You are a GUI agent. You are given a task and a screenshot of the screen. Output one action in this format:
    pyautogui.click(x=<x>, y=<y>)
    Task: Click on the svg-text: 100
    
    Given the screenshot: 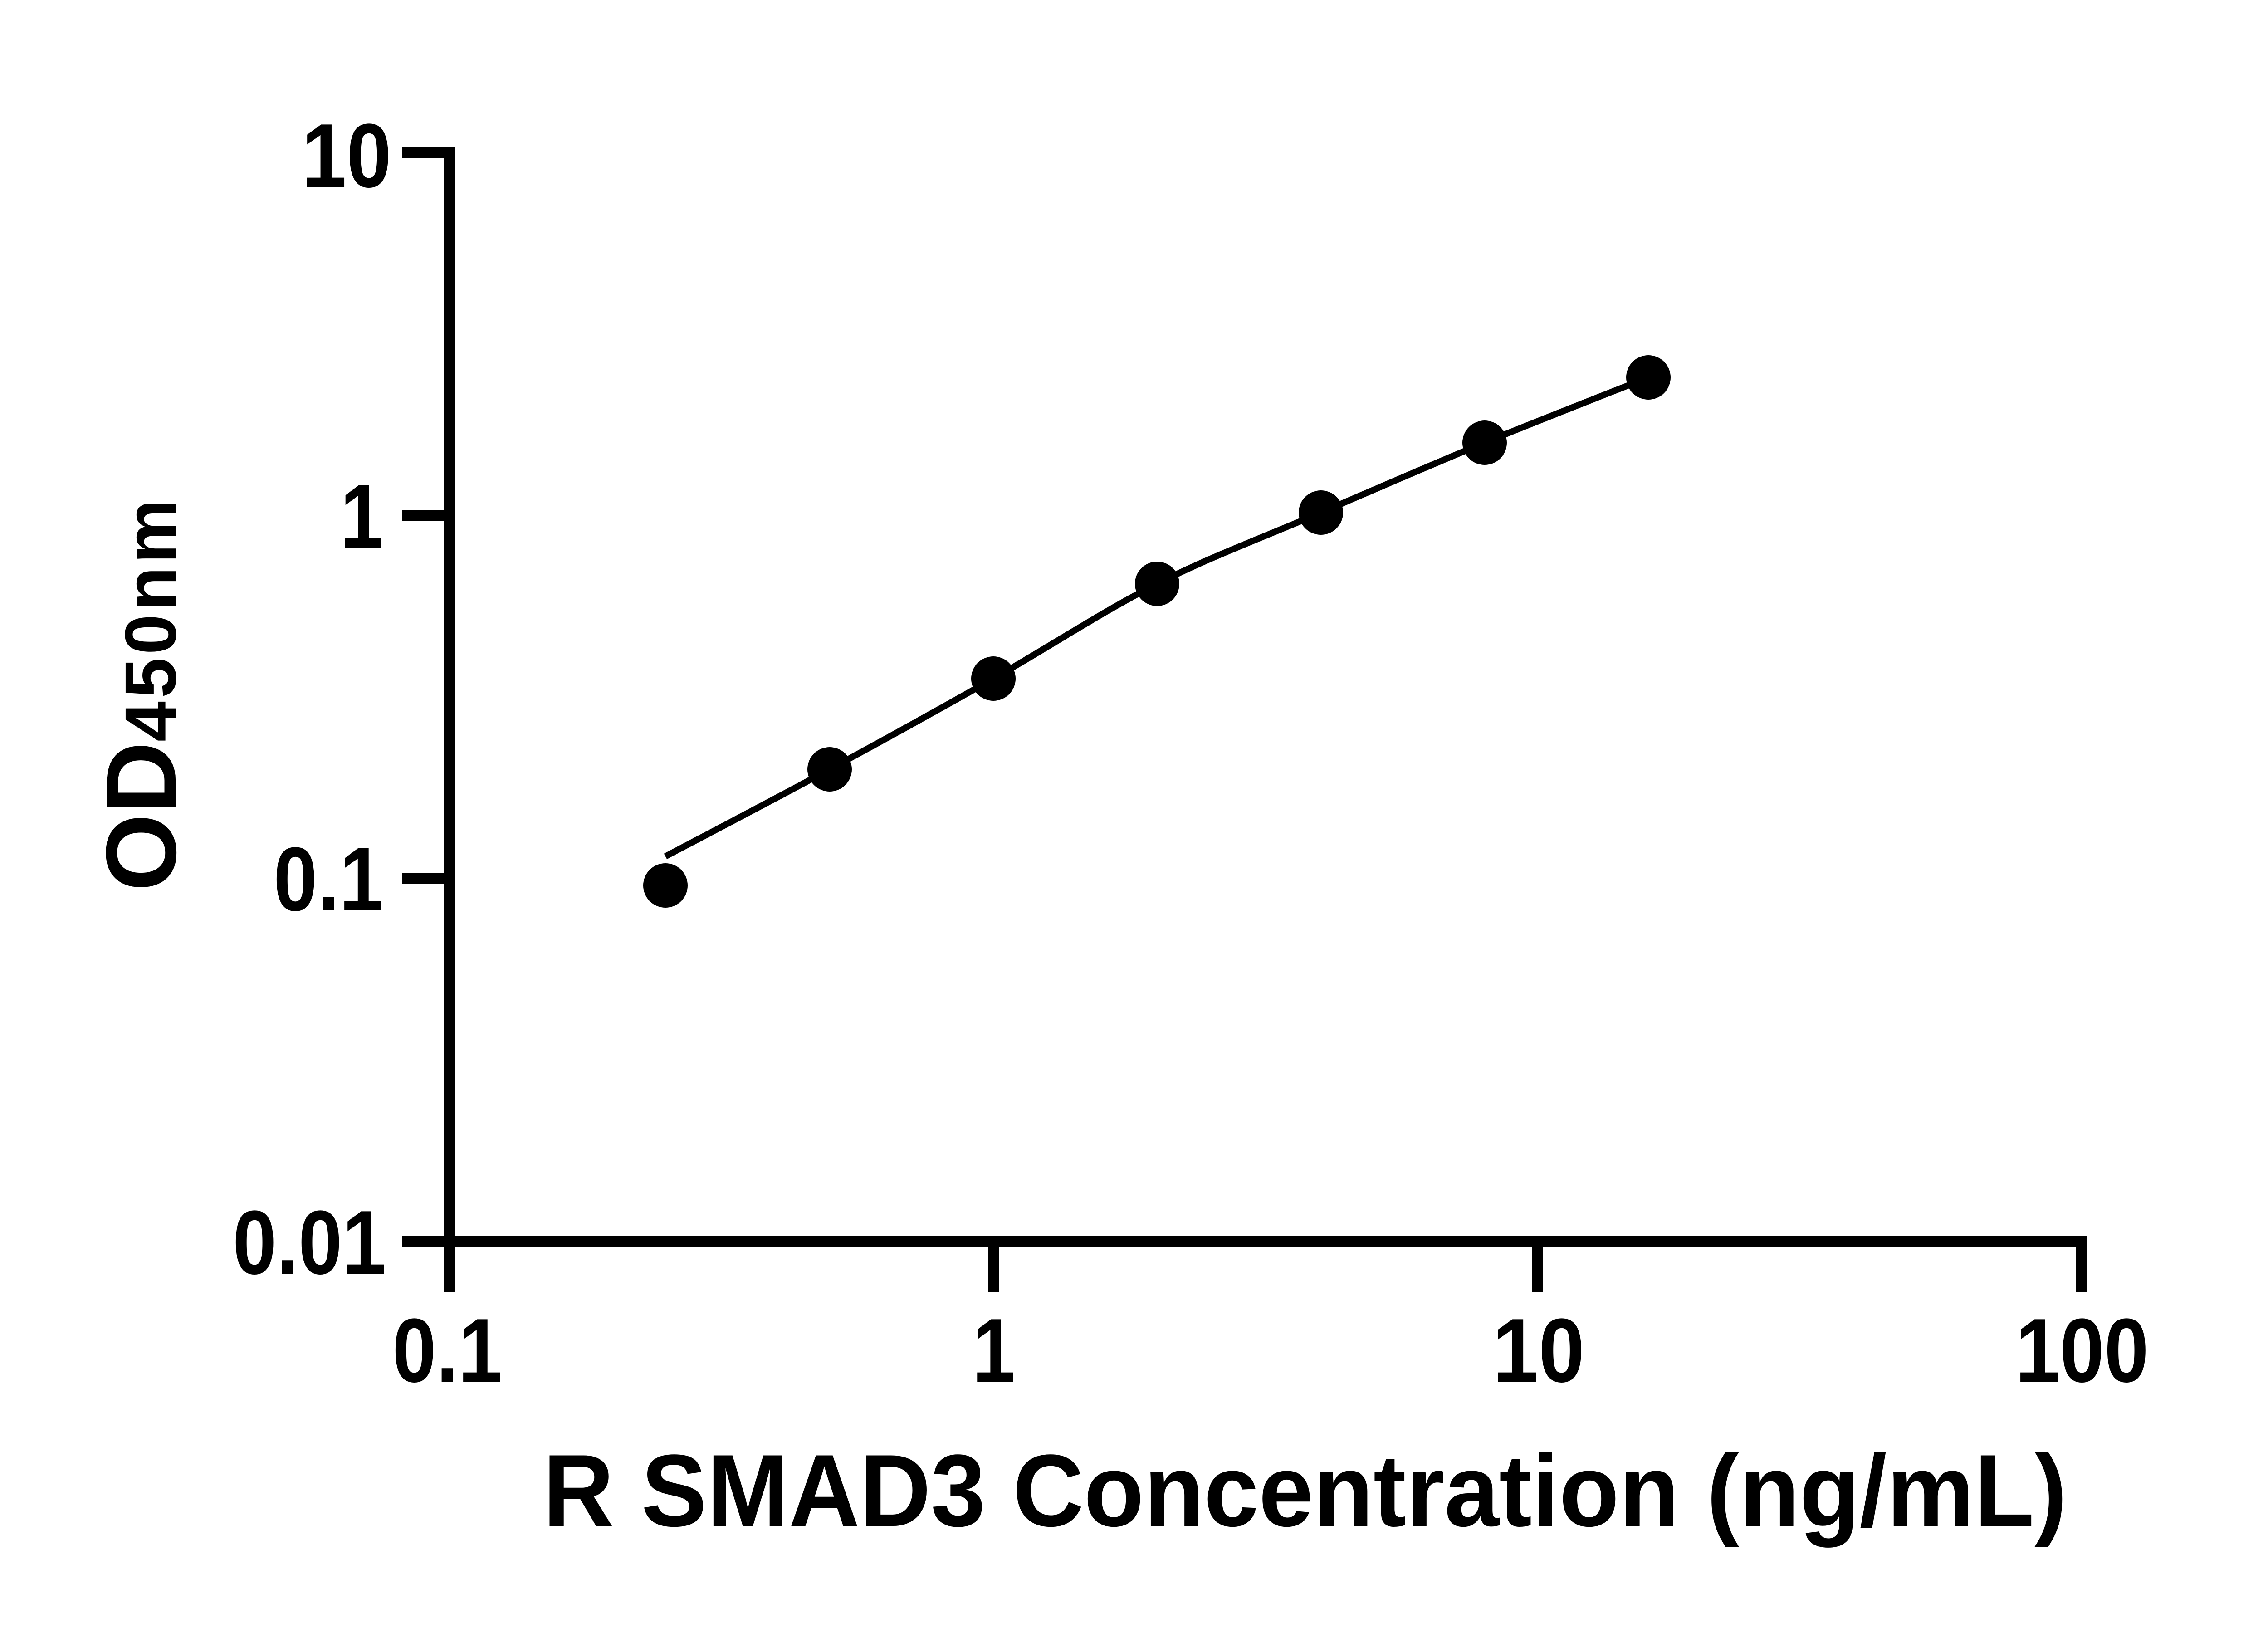 What is the action you would take?
    pyautogui.click(x=2082, y=1350)
    